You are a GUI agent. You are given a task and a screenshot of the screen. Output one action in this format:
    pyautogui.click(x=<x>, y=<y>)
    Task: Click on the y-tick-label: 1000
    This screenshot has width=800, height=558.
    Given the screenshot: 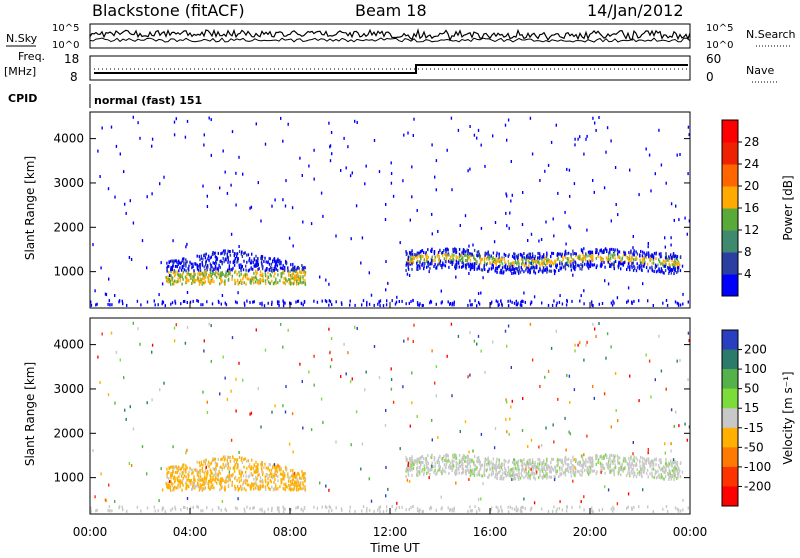 What is the action you would take?
    pyautogui.click(x=68, y=478)
    